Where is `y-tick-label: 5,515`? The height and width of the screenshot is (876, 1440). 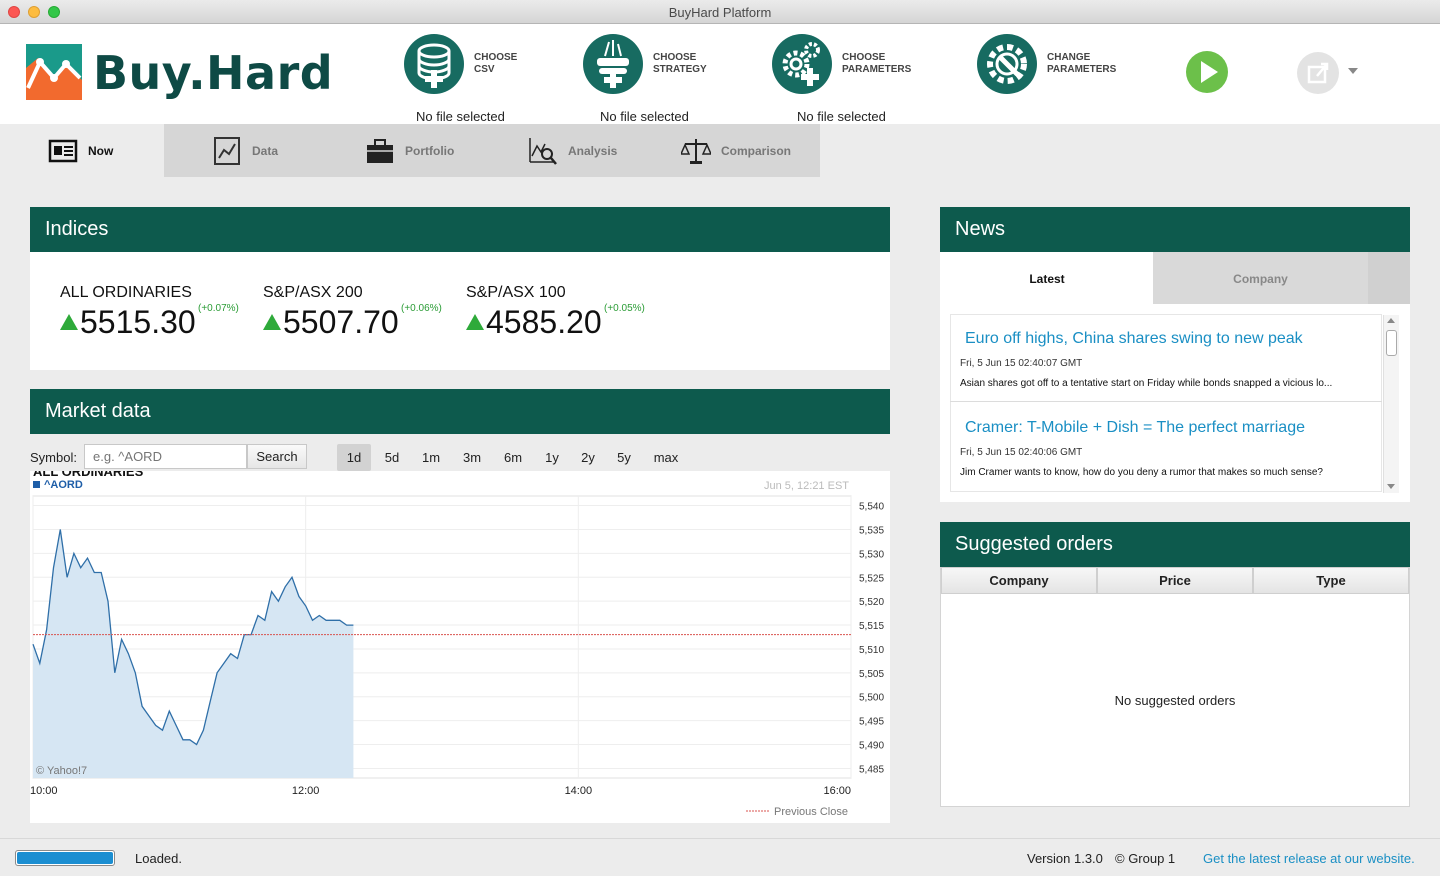 y-tick-label: 5,515 is located at coordinates (871, 626).